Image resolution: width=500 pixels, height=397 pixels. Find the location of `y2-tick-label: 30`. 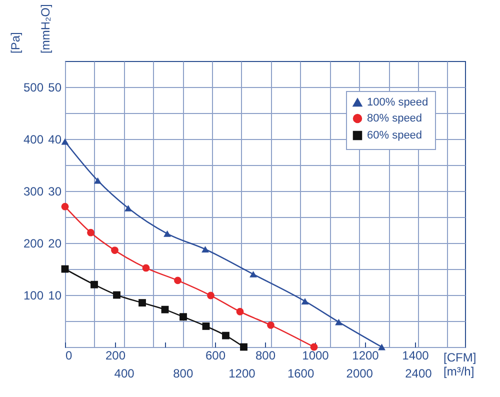

y2-tick-label: 30 is located at coordinates (55, 191).